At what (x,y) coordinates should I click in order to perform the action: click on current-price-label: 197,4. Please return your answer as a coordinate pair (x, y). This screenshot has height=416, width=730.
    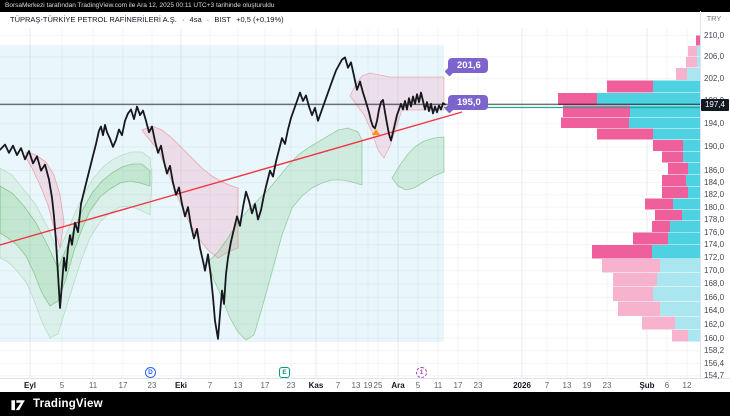
    Looking at the image, I should click on (715, 104).